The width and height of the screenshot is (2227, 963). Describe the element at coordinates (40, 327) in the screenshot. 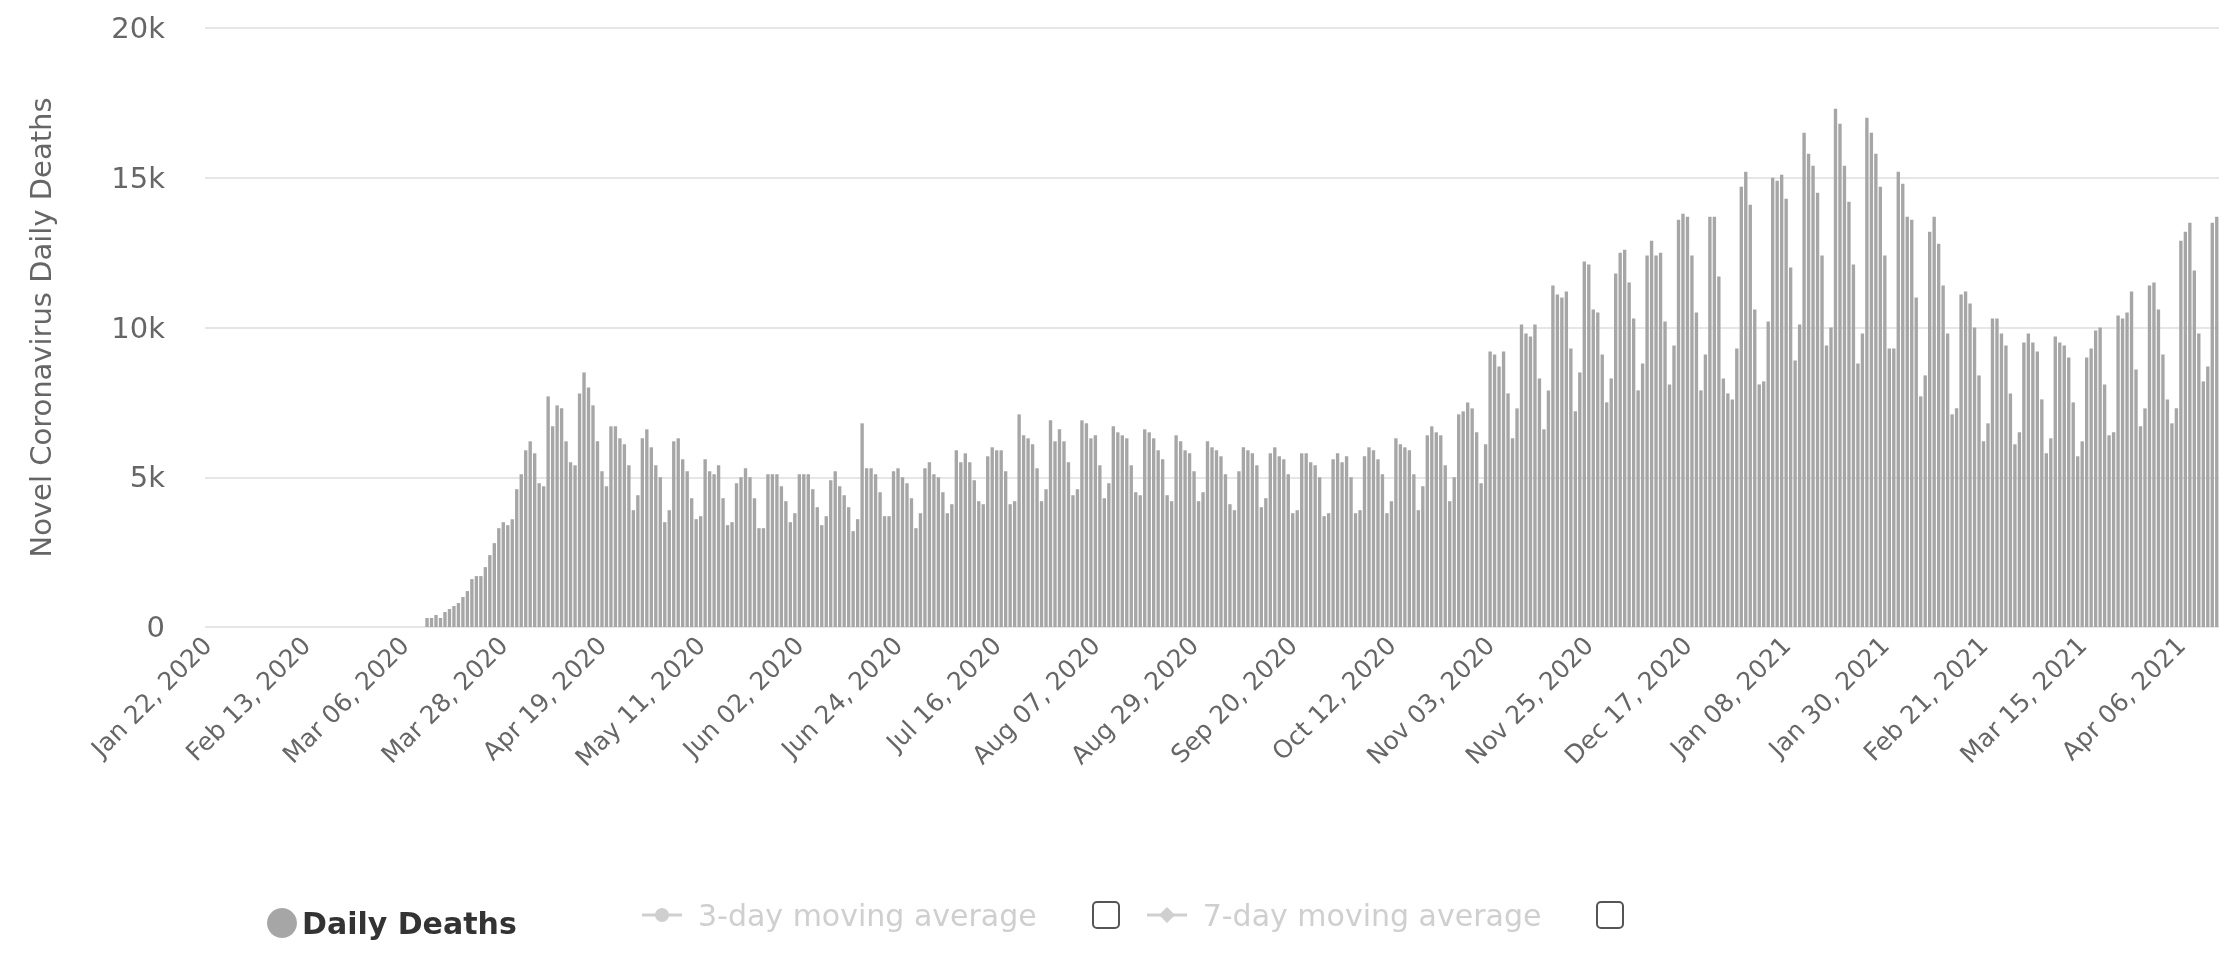

I see `y-axis-title: Novel Coronavirus Daily Deaths` at that location.